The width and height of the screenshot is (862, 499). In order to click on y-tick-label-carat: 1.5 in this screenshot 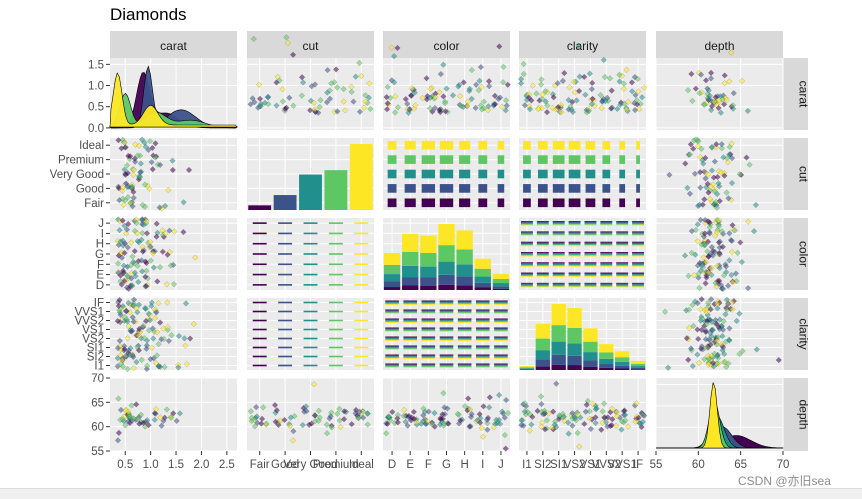, I will do `click(96, 65)`.